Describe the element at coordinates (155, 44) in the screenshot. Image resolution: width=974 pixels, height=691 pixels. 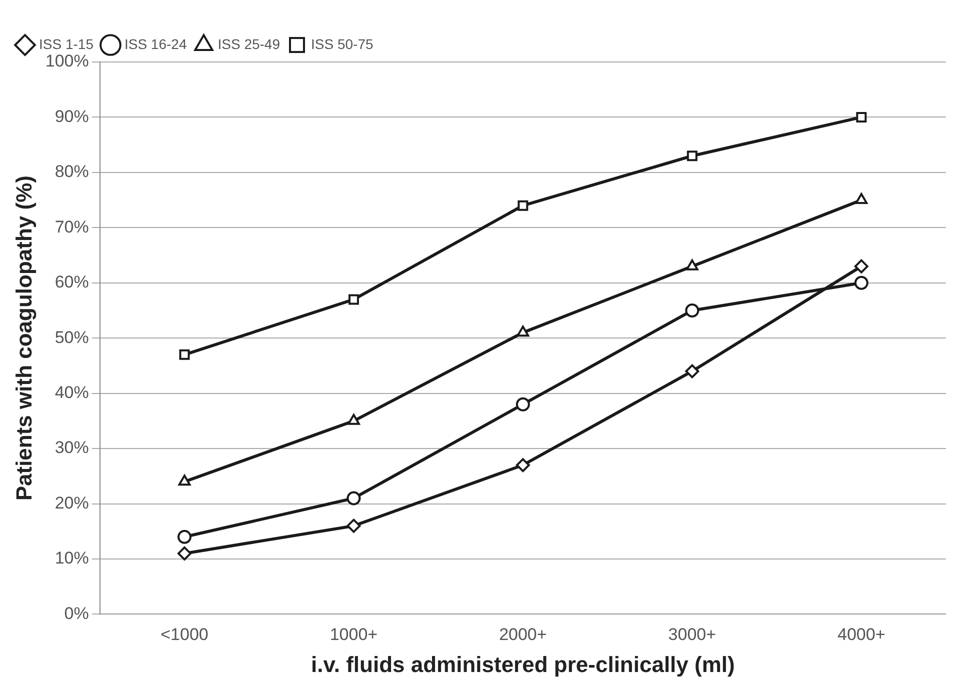
I see `legend-label: ISS 16-24` at that location.